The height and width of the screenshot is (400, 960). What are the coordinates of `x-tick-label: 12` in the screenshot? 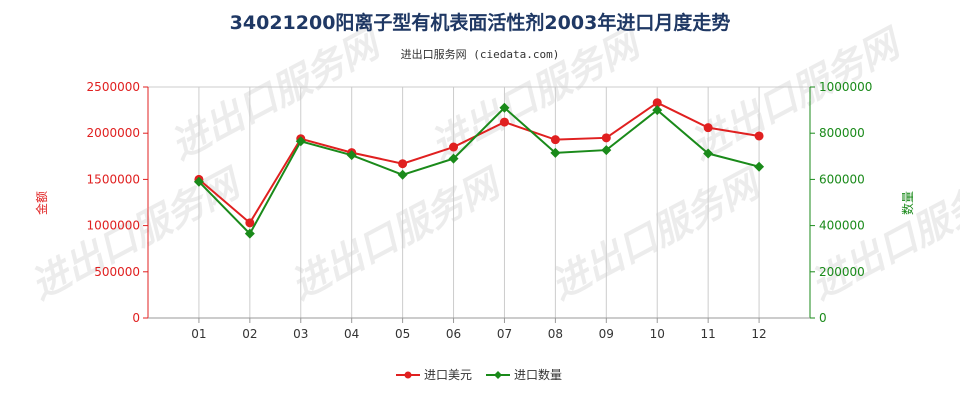 It's located at (758, 334).